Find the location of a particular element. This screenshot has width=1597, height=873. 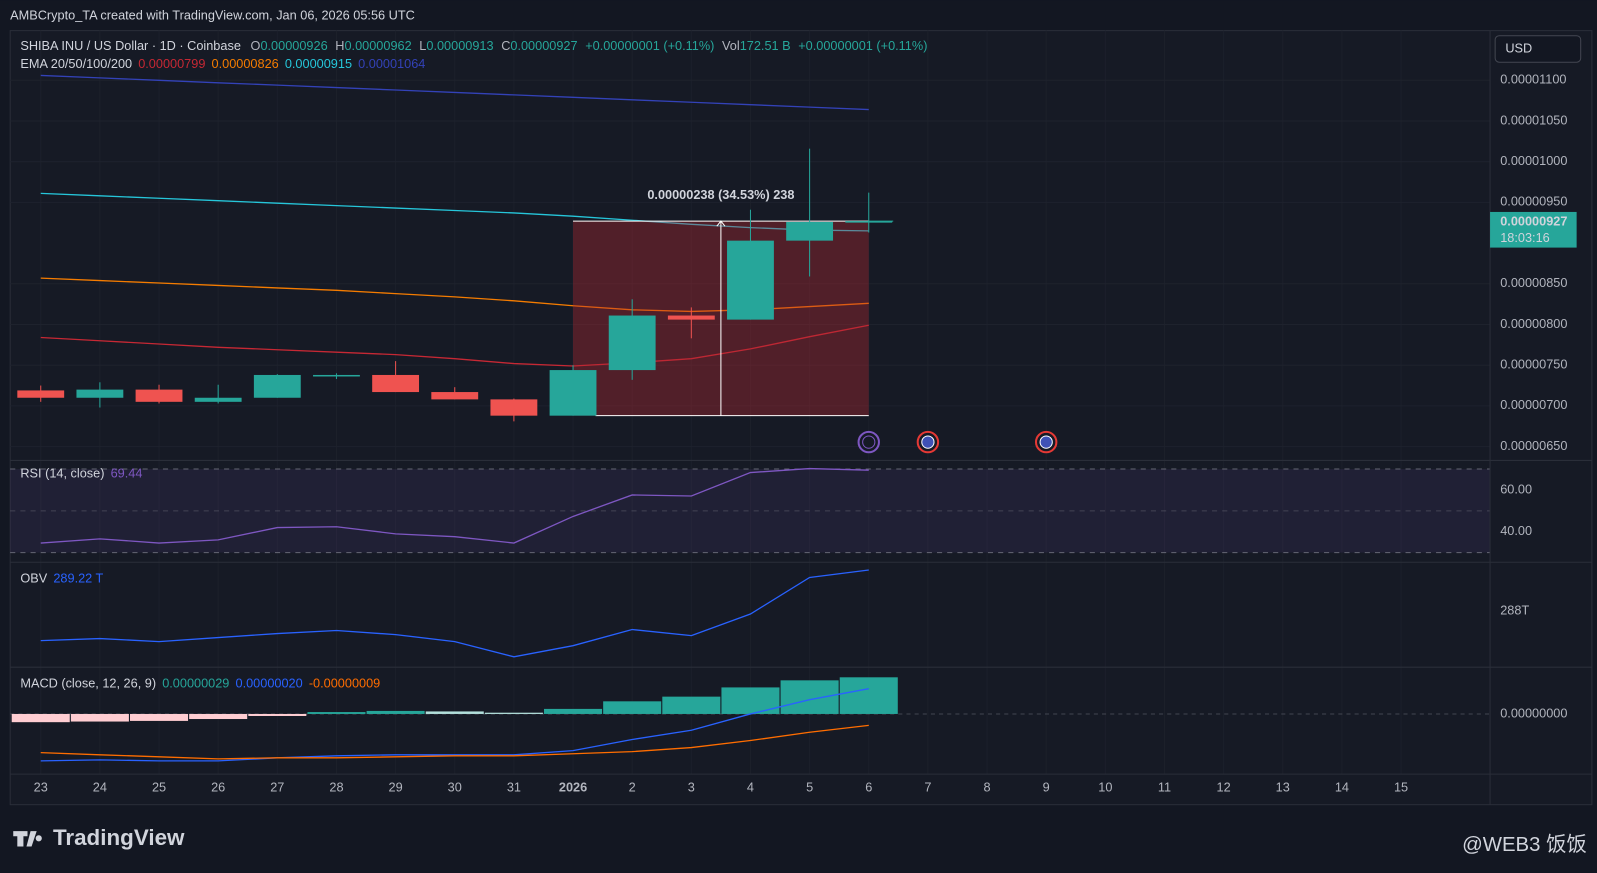

macd-value: 0.00000020 is located at coordinates (269, 683).